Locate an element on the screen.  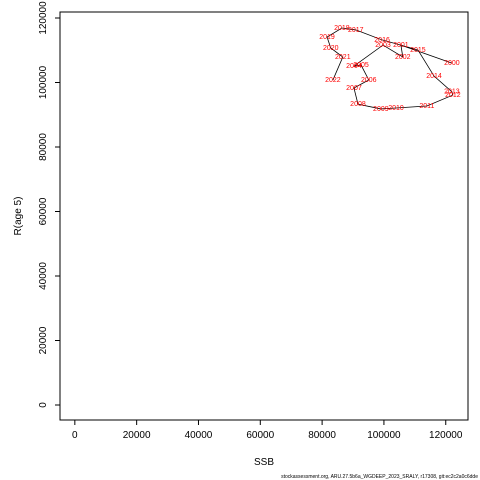
year-label: 2000 is located at coordinates (452, 63).